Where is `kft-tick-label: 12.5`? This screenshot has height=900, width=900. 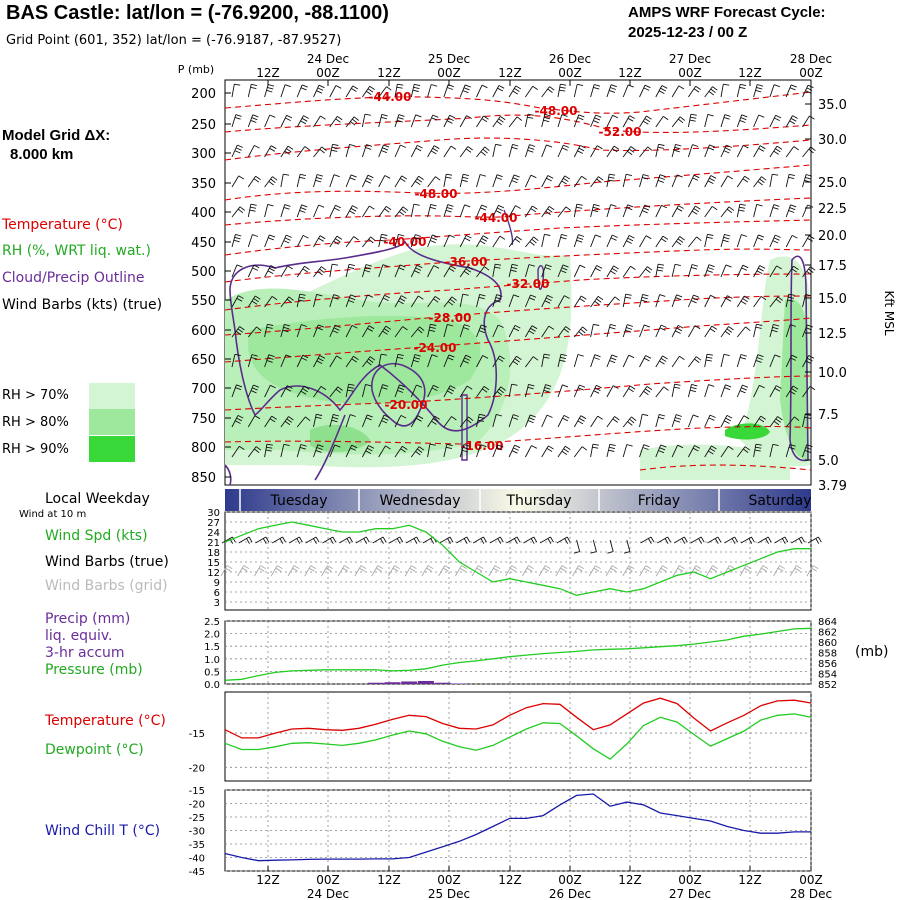
kft-tick-label: 12.5 is located at coordinates (832, 334).